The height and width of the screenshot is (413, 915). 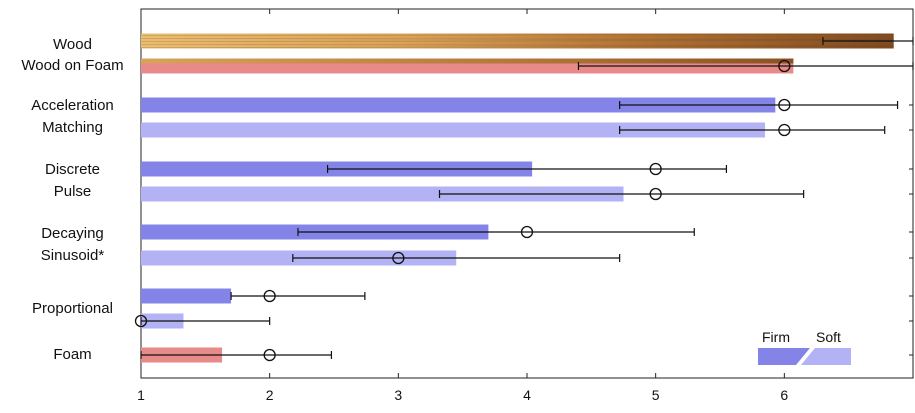 I want to click on bar-group-decaying-sinusoid-soft, so click(x=381, y=258).